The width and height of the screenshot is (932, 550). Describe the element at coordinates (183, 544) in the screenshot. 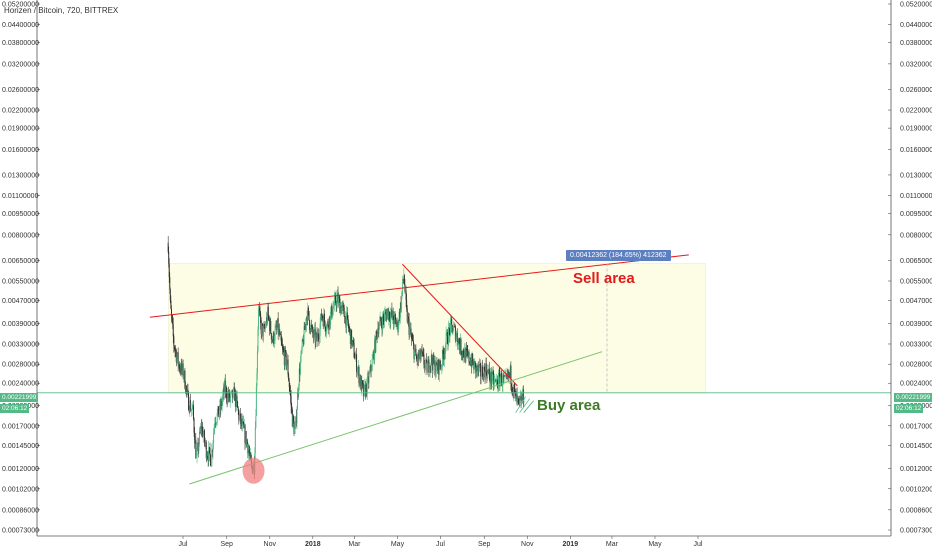

I see `x-tick-label: Jul` at that location.